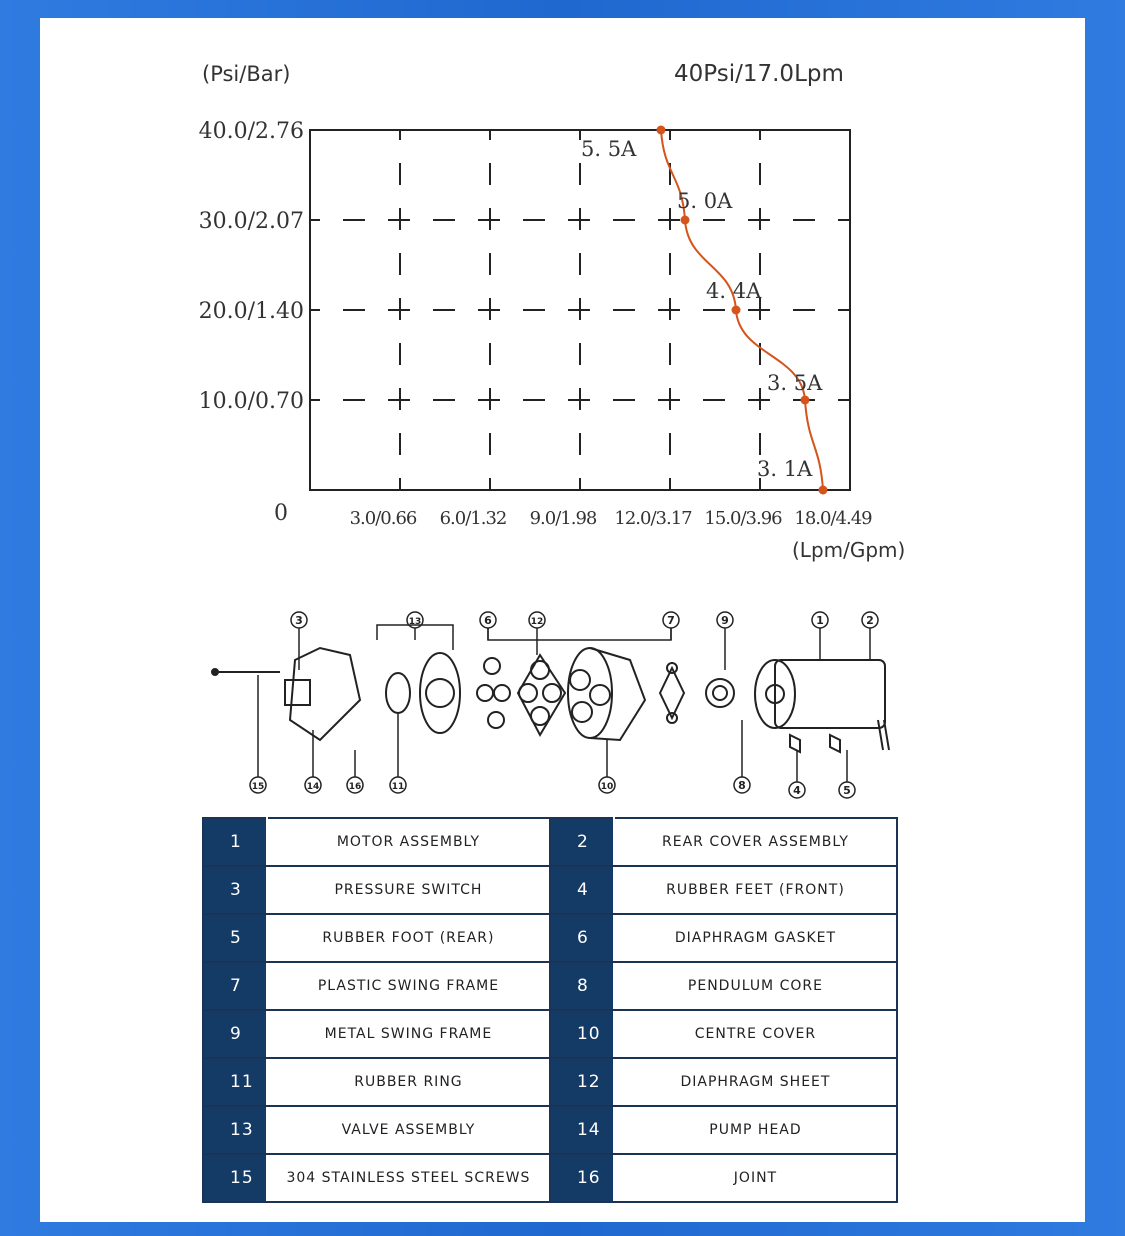  I want to click on x-axis-unit-label: (Lpm/Gpm), so click(849, 550).